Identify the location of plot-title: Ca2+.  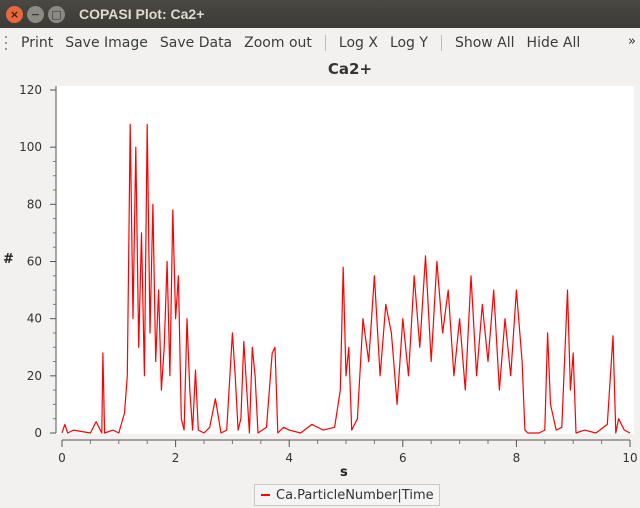
(350, 69).